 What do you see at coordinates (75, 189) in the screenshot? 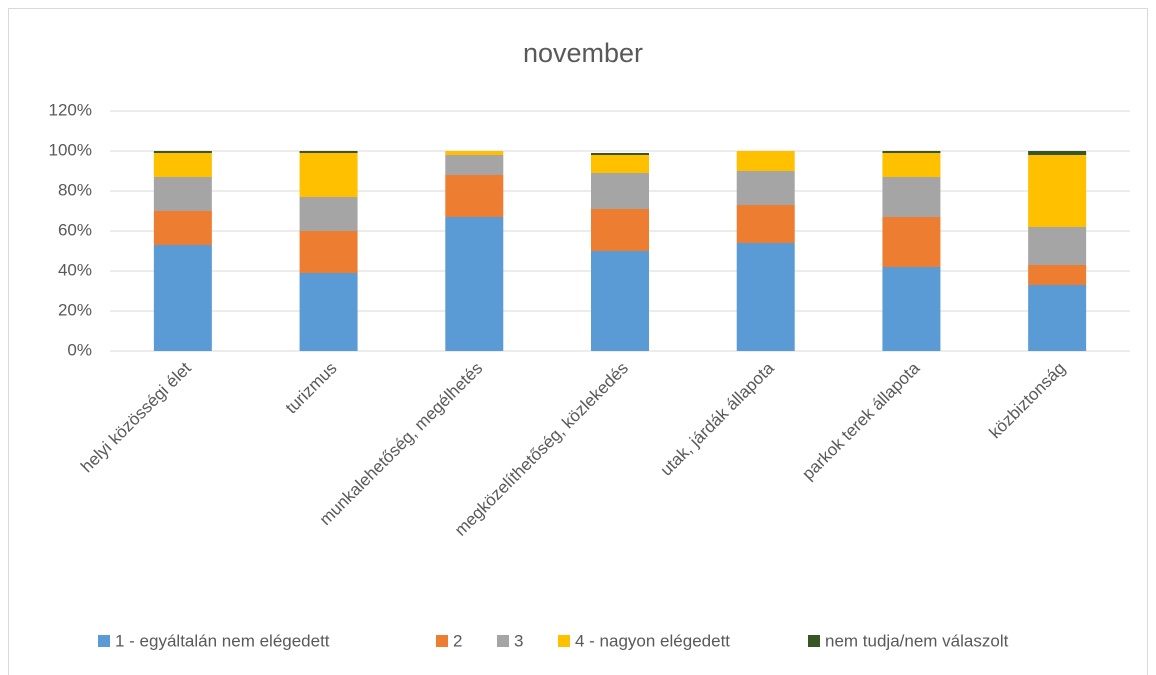
I see `y-tick-label: 80%` at bounding box center [75, 189].